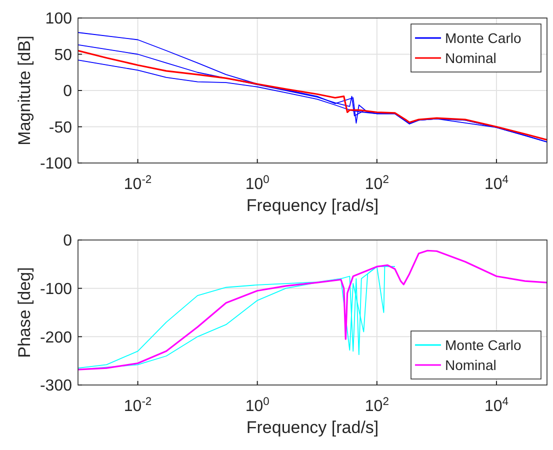 This screenshot has height=450, width=553. I want to click on y-axis-title: Phase [deg], so click(24, 312).